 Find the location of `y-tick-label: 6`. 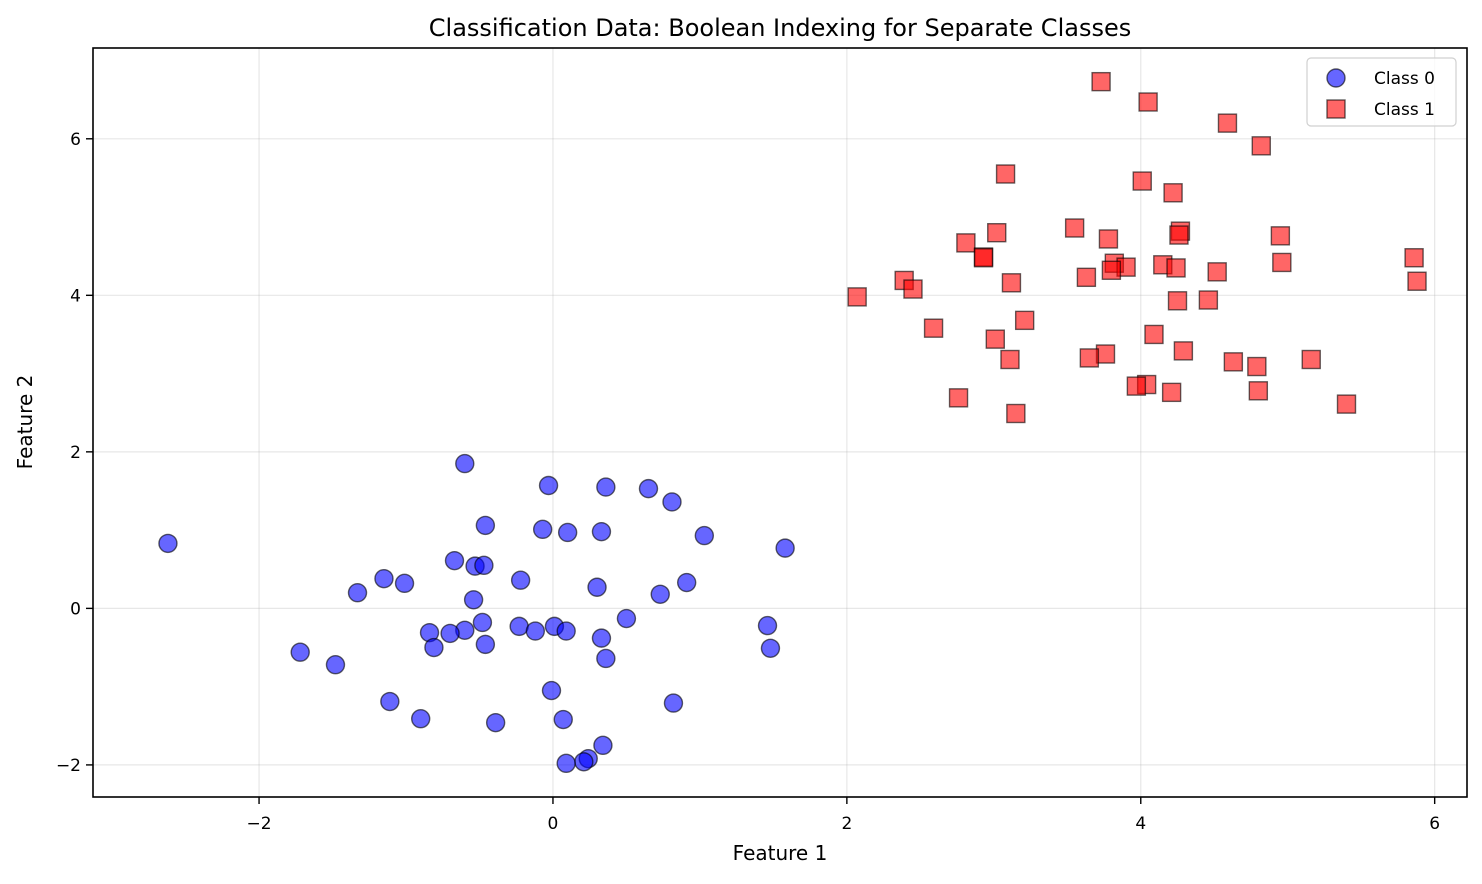

y-tick-label: 6 is located at coordinates (75, 140).